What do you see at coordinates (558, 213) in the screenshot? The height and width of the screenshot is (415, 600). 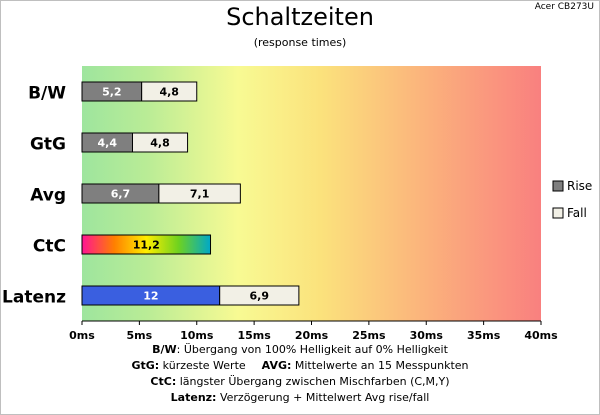 I see `legend-swatch-fall` at bounding box center [558, 213].